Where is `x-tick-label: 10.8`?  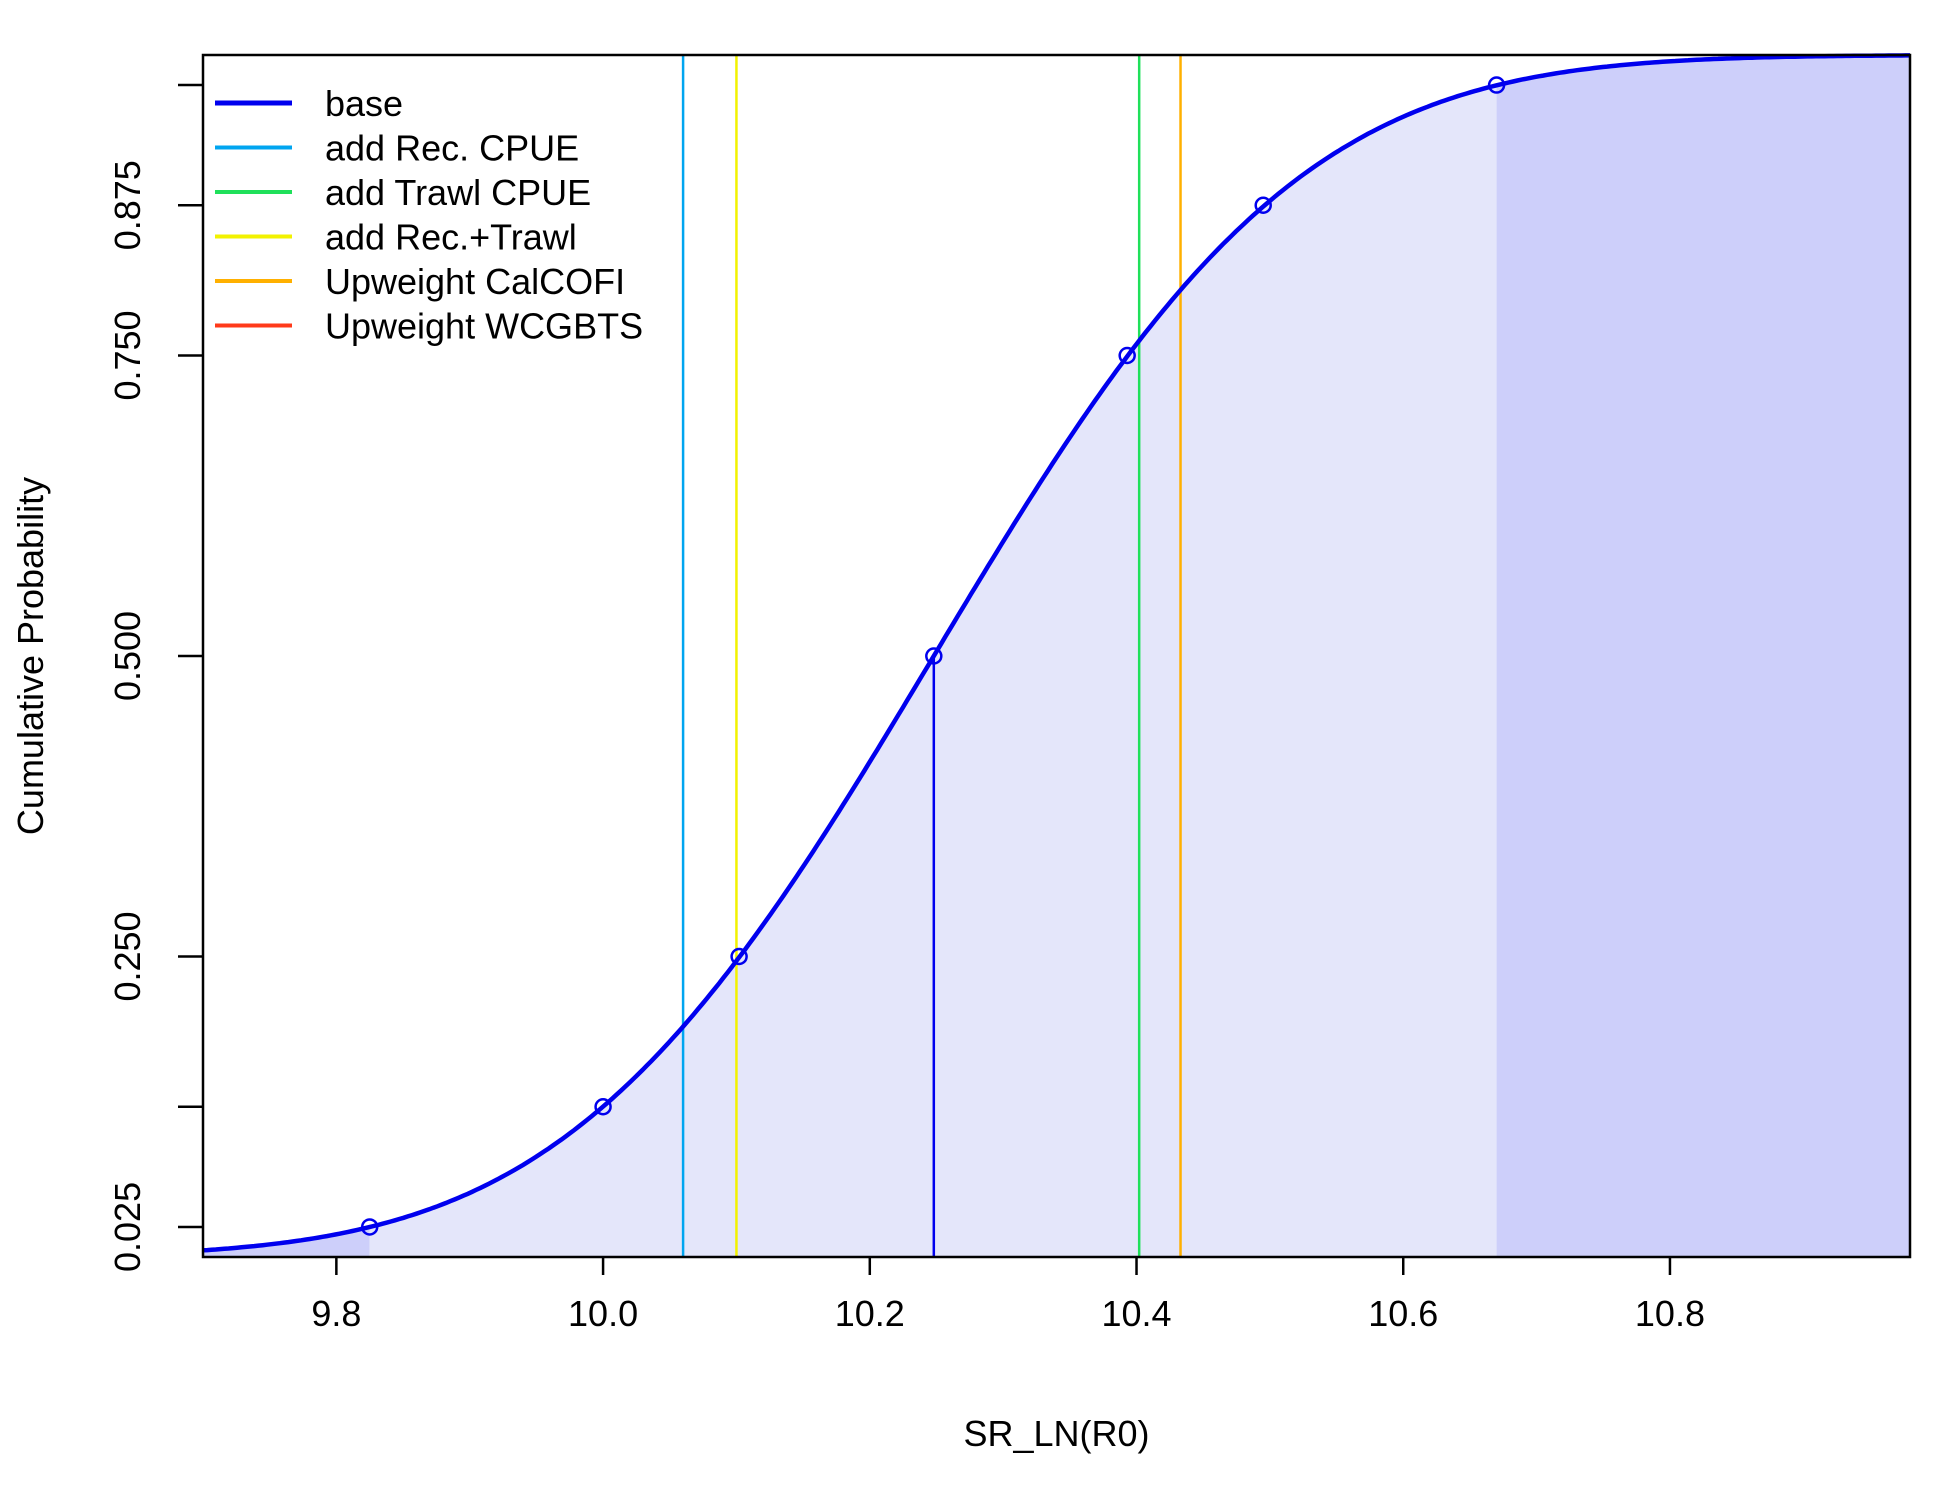 x-tick-label: 10.8 is located at coordinates (1670, 1313).